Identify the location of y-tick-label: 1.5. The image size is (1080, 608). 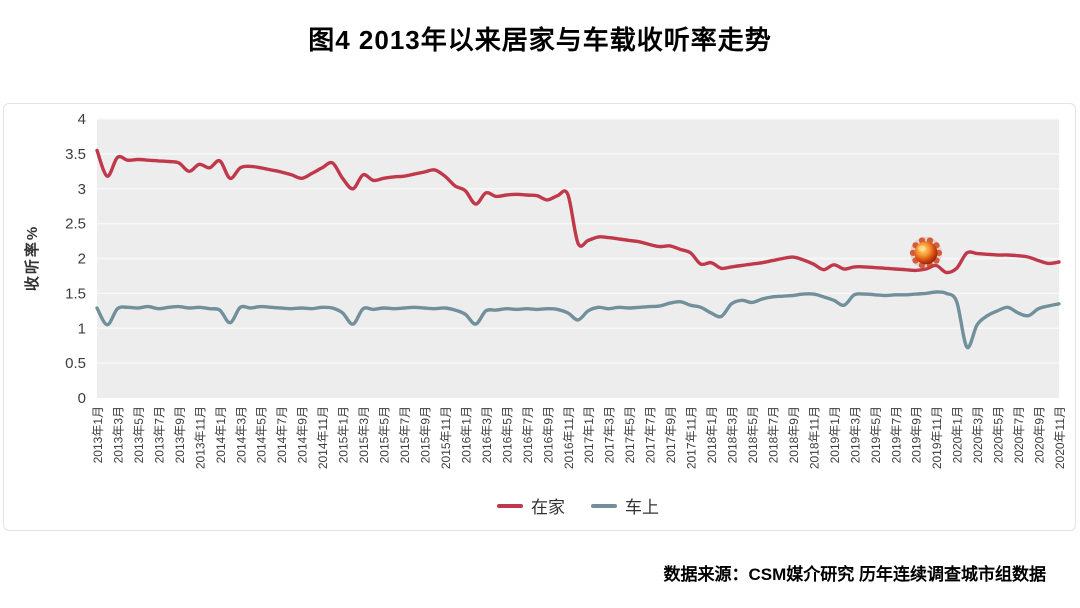
(75, 293).